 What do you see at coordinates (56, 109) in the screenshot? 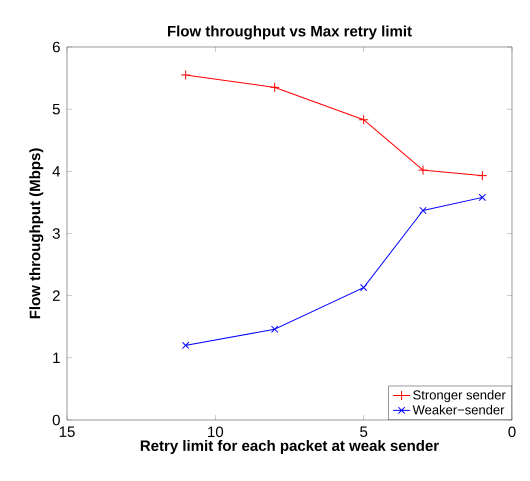
I see `y-tick-label: 5` at bounding box center [56, 109].